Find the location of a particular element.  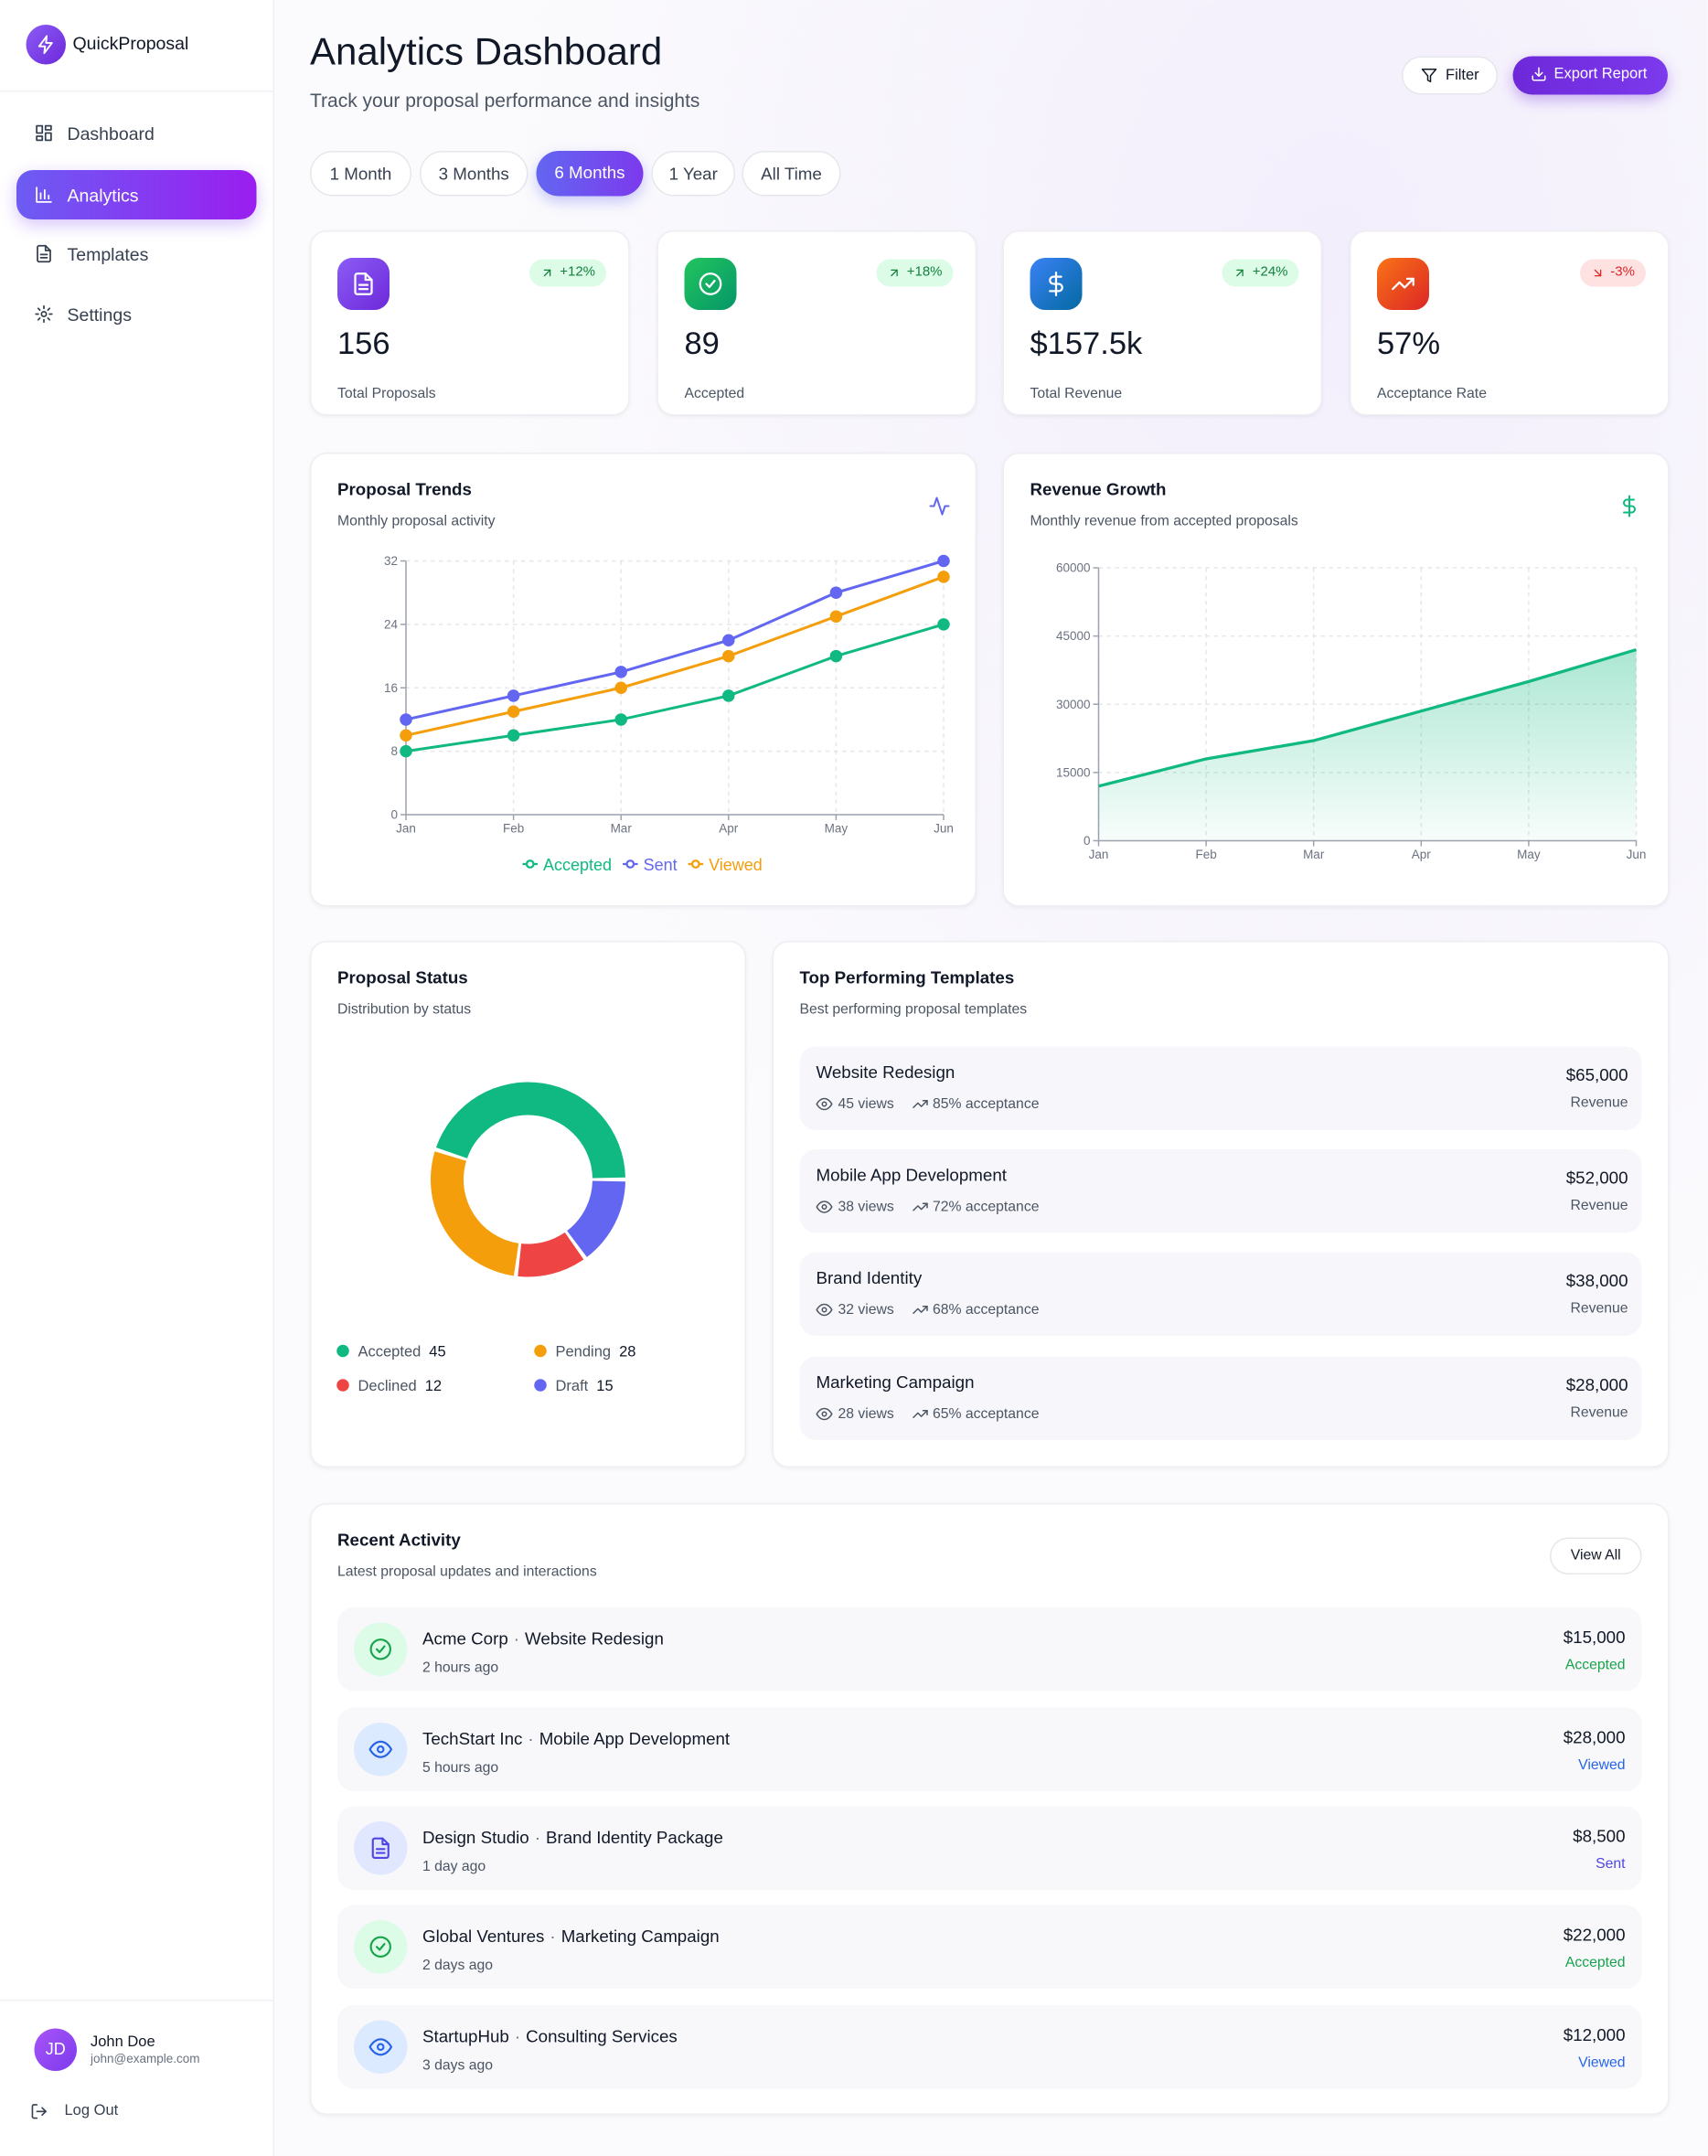

stat-card: +12% 156 Total Proposals is located at coordinates (470, 323).